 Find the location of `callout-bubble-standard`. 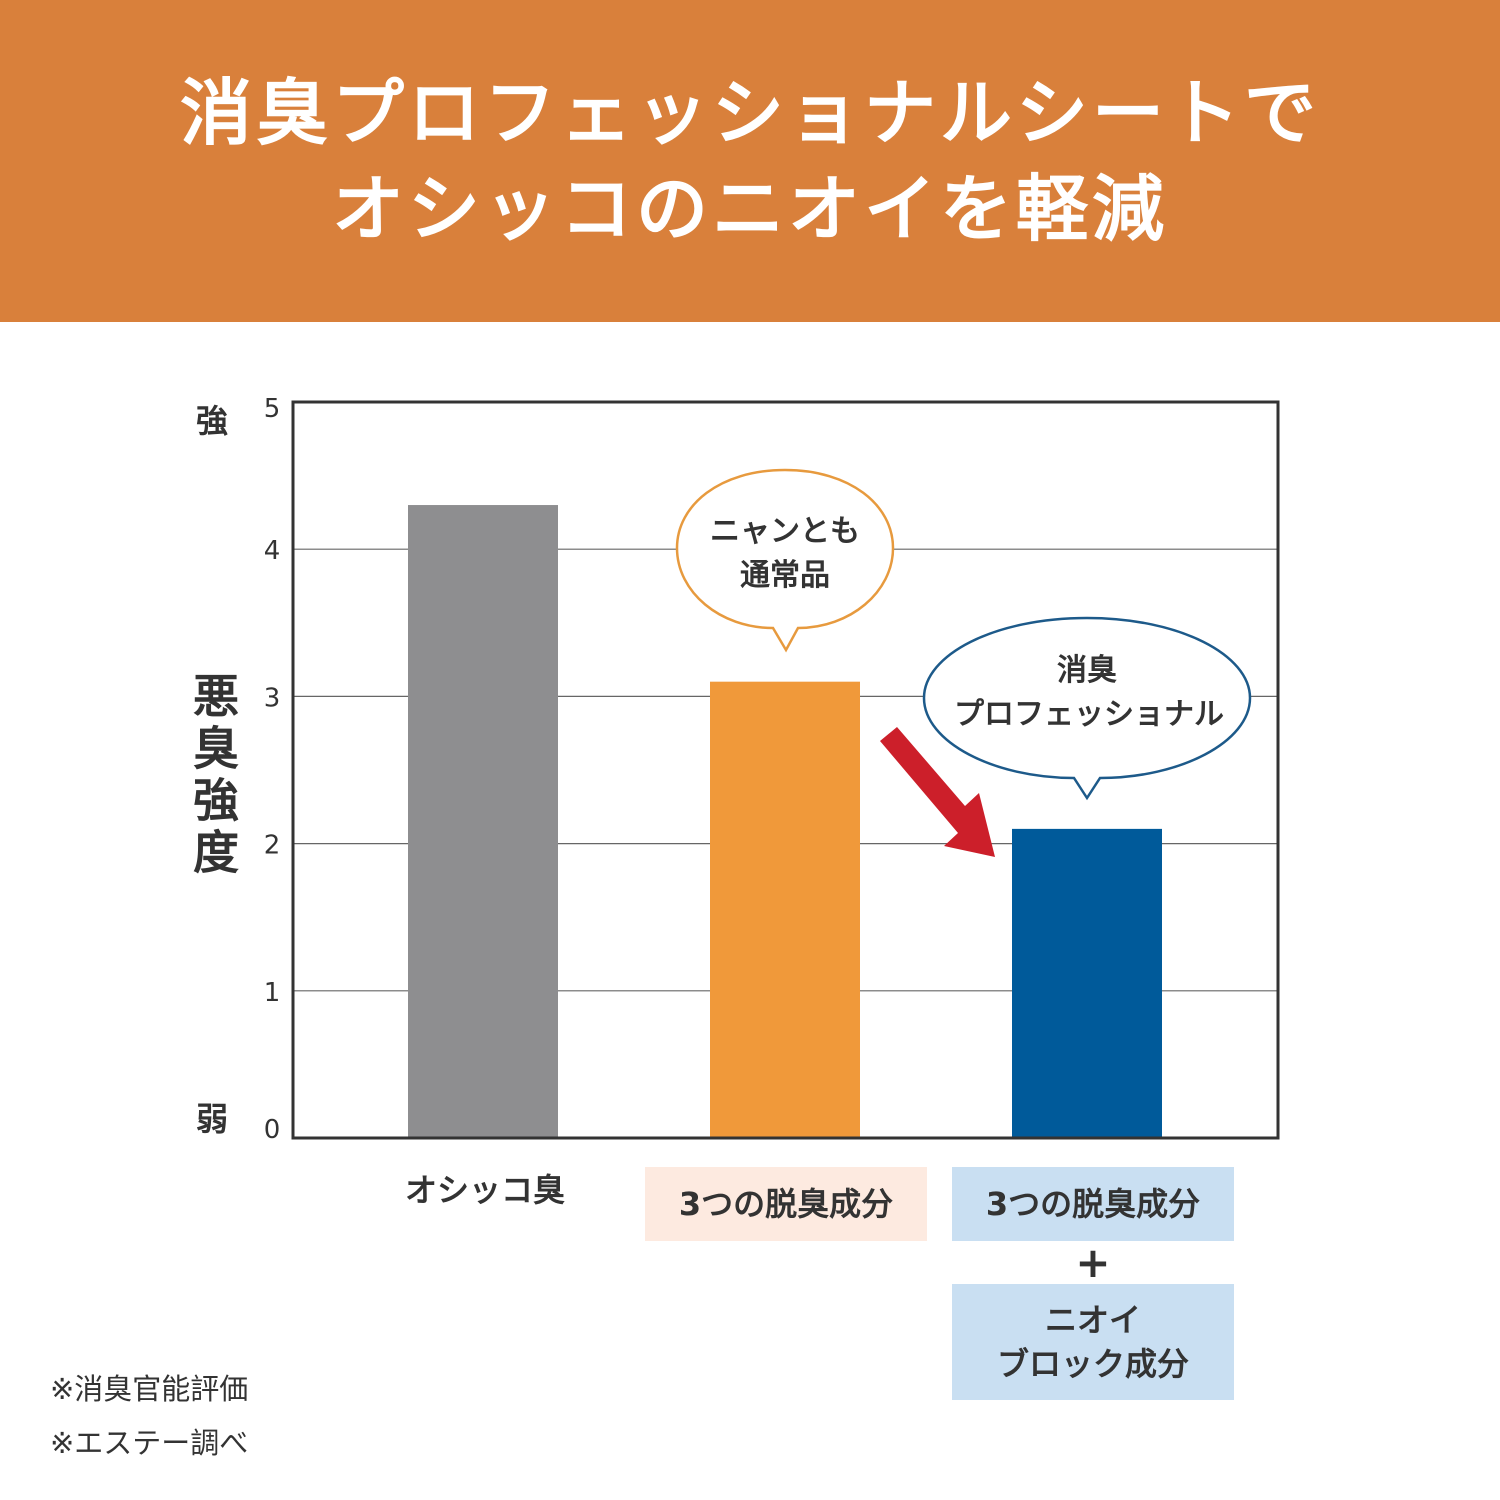

callout-bubble-standard is located at coordinates (785, 560).